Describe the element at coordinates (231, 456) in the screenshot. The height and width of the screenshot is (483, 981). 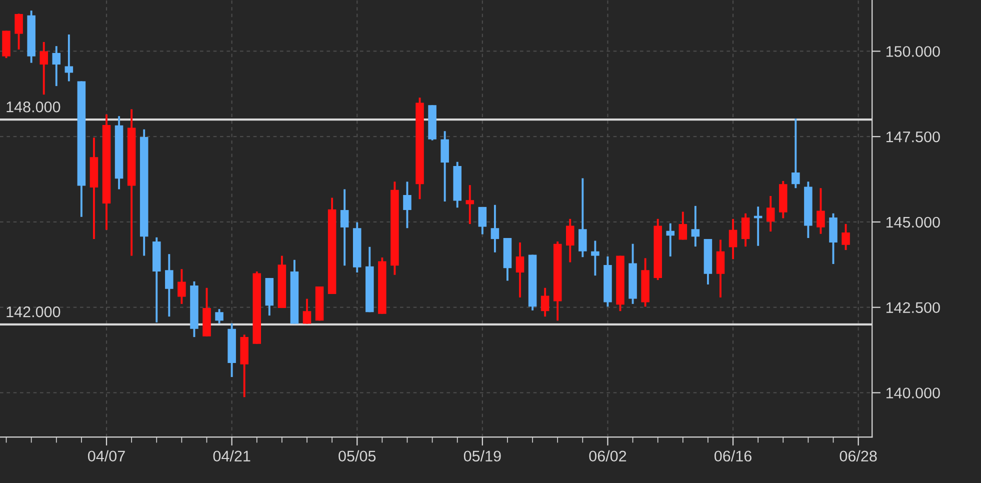
I see `x-tick-label: 04/21` at that location.